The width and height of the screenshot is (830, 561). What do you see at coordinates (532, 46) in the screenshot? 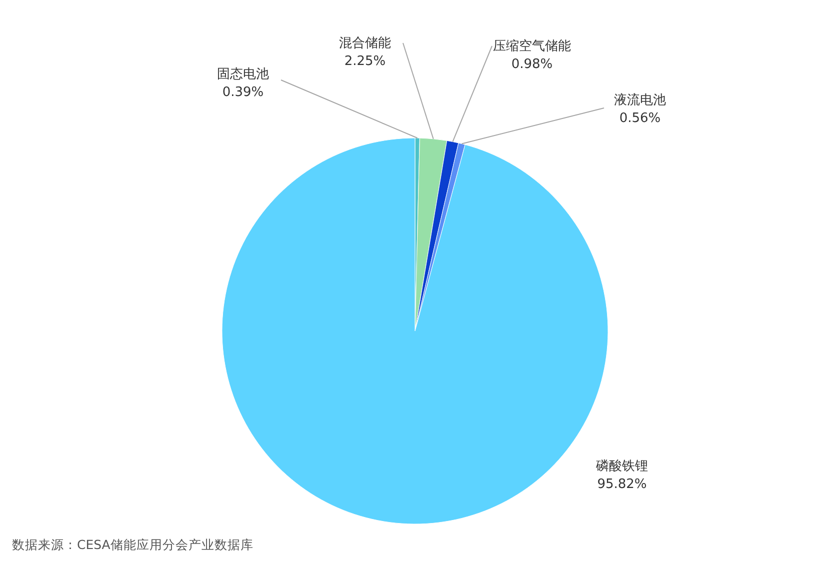
I see `slice-label: 压缩空气储能` at bounding box center [532, 46].